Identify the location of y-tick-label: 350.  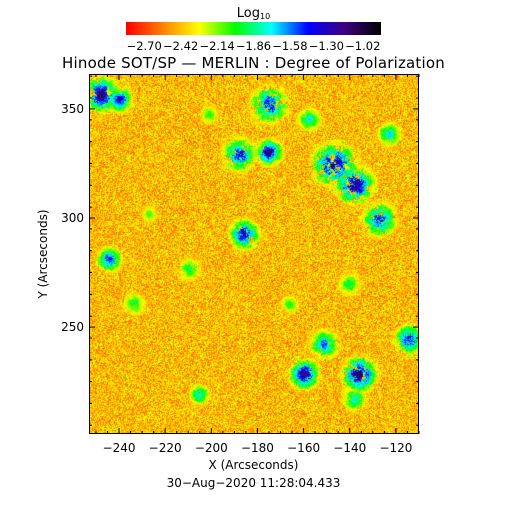
(72, 108).